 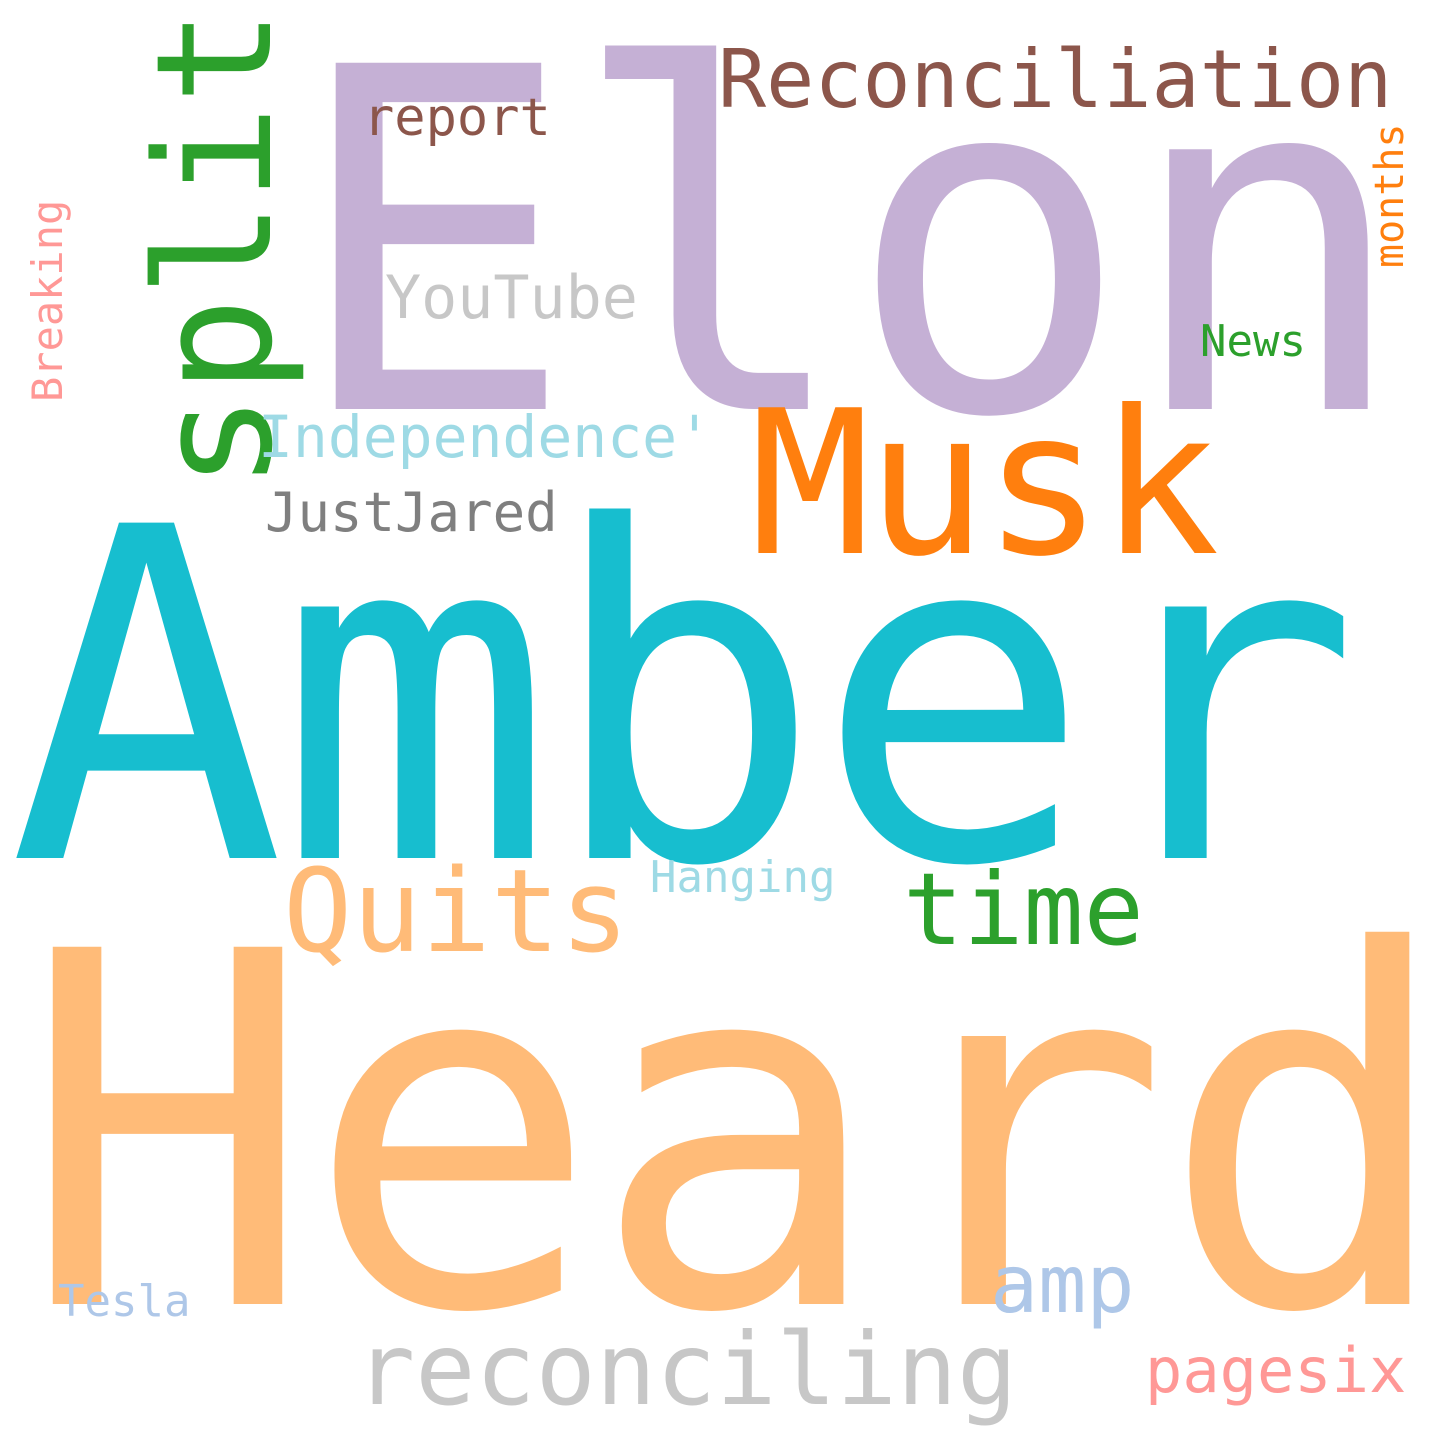 What do you see at coordinates (1390, 196) in the screenshot?
I see `word-months: months` at bounding box center [1390, 196].